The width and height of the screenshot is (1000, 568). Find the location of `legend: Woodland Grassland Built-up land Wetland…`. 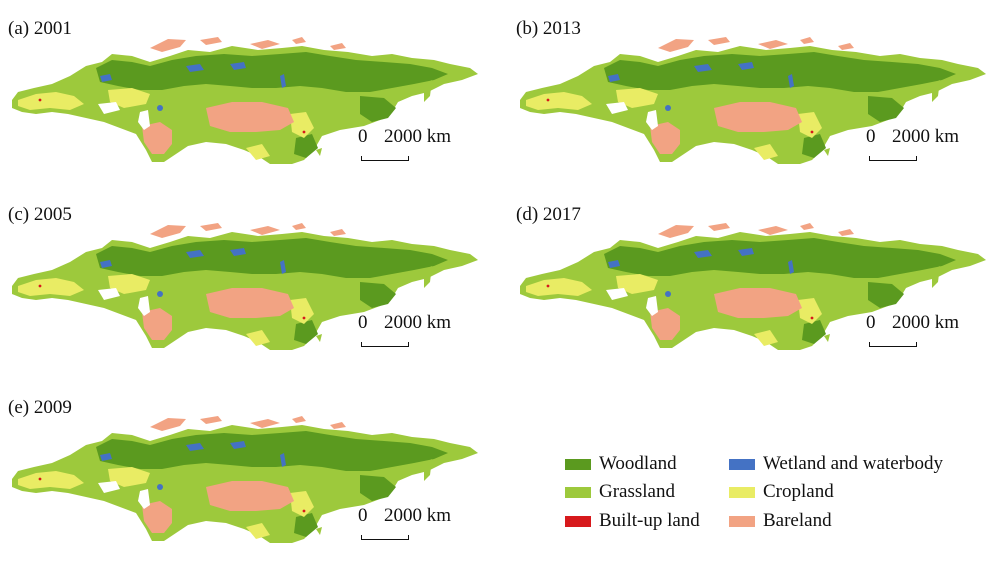

legend: Woodland Grassland Built-up land Wetland… is located at coordinates (775, 497).